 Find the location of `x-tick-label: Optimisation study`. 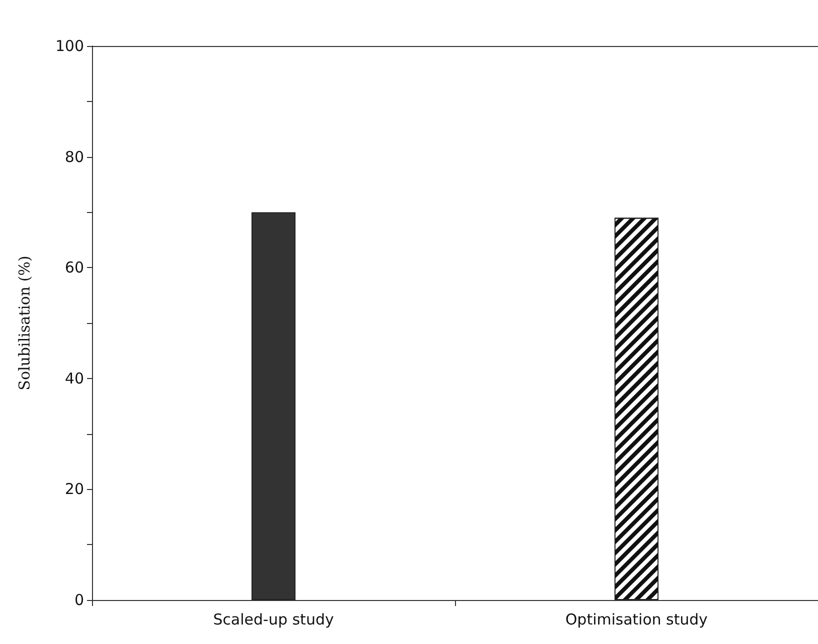

x-tick-label: Optimisation study is located at coordinates (636, 619).